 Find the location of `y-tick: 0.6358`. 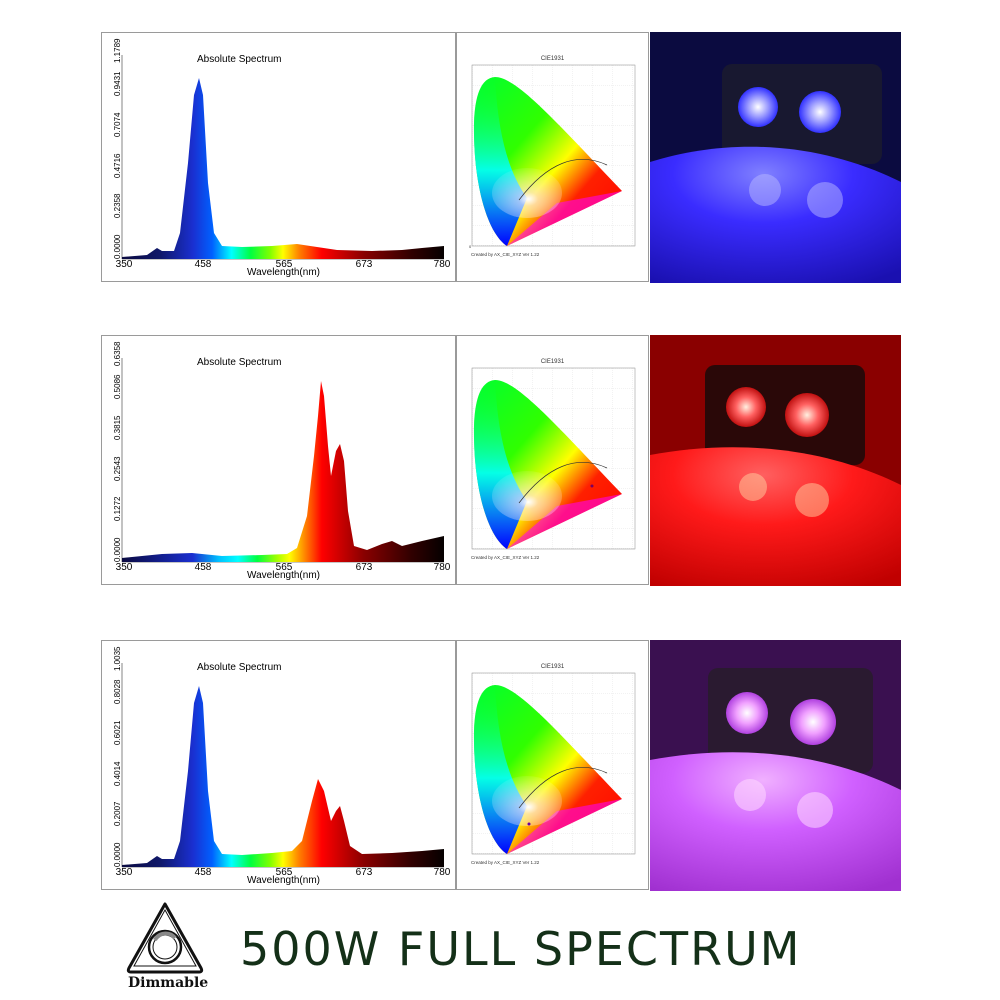

y-tick: 0.6358 is located at coordinates (117, 353).